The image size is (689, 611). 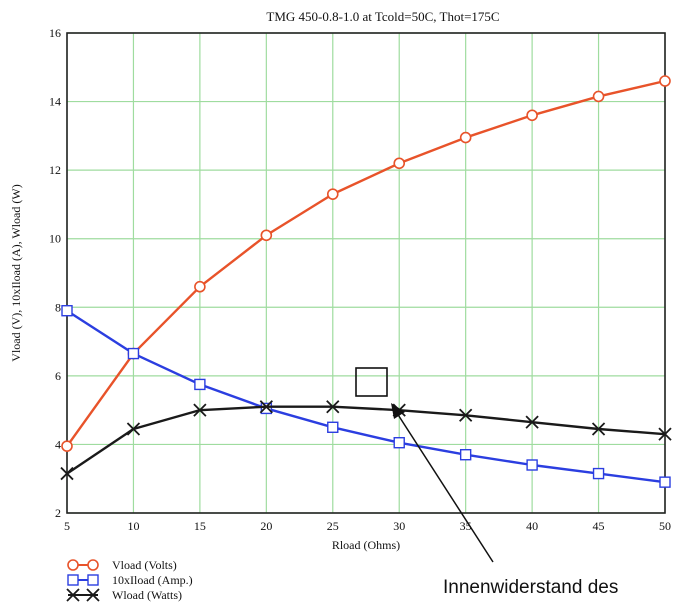 I want to click on x-tick-label: 45, so click(x=599, y=526).